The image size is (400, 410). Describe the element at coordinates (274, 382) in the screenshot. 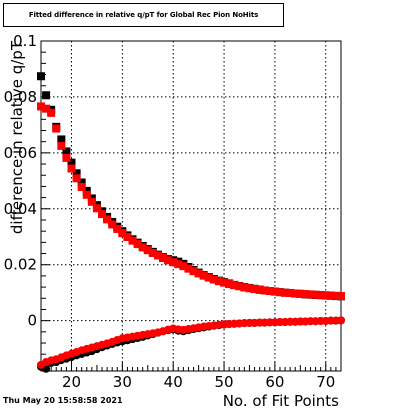

I see `x-tick-label: 60` at that location.